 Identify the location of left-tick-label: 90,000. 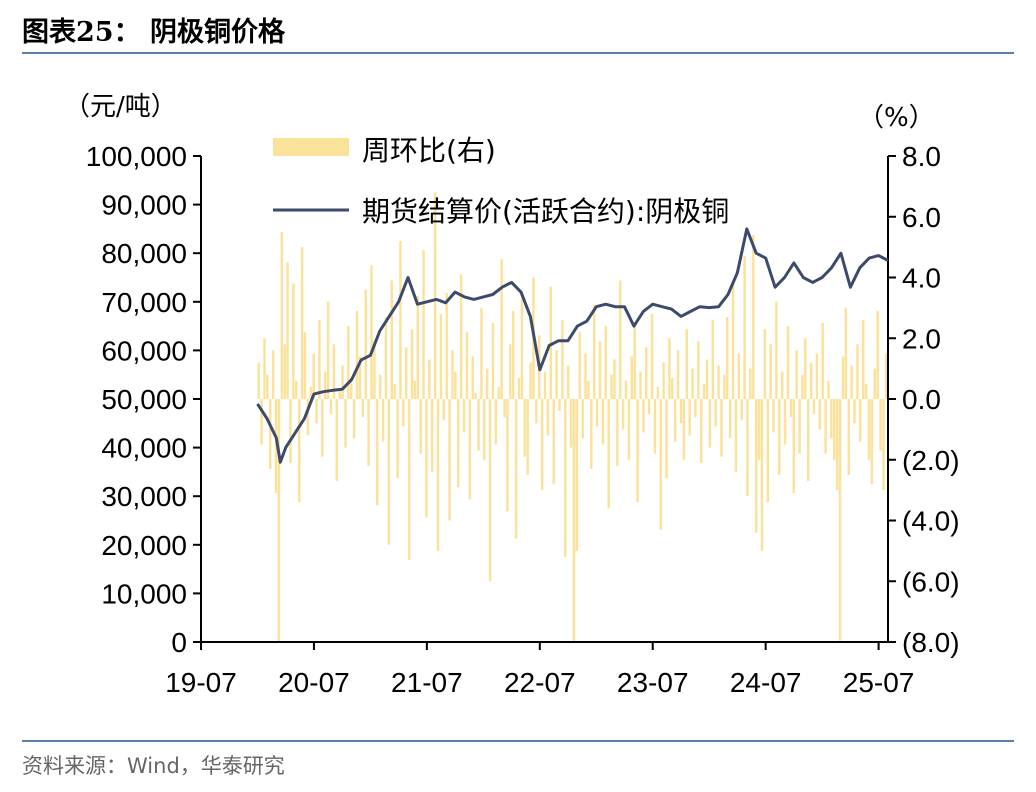
(144, 205).